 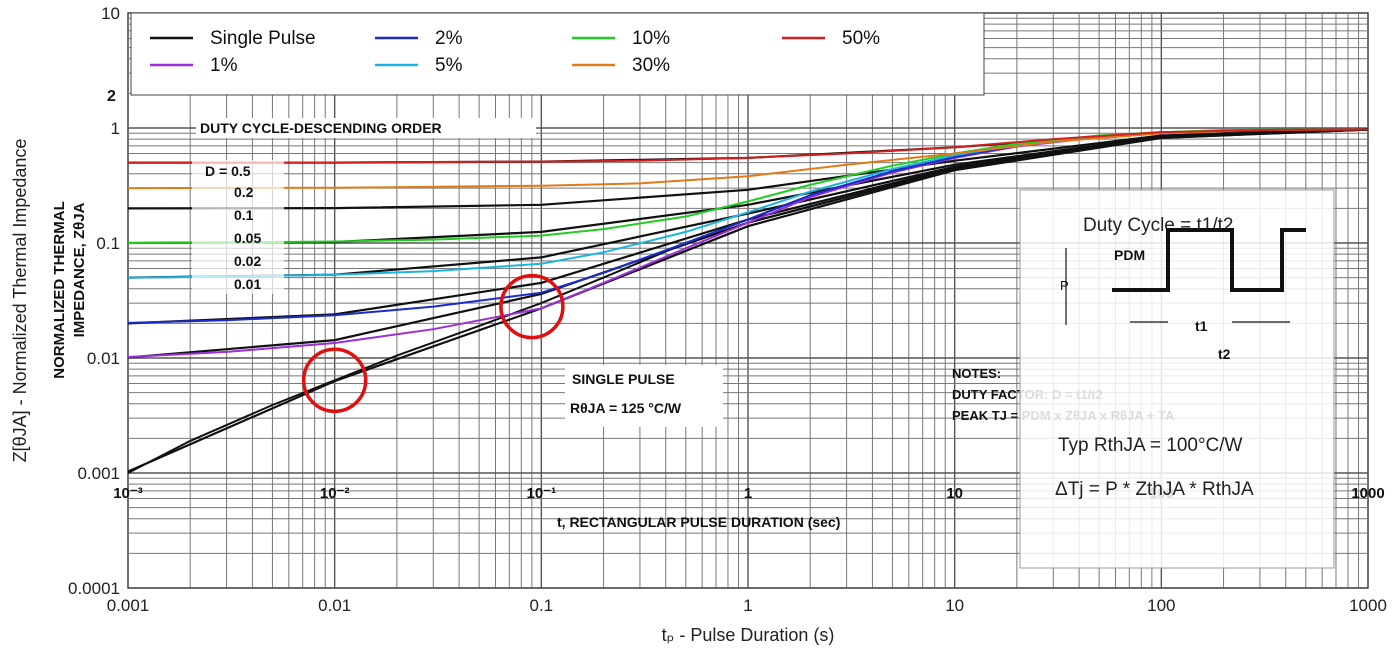 I want to click on y-tick-label: 0.01, so click(x=103, y=358).